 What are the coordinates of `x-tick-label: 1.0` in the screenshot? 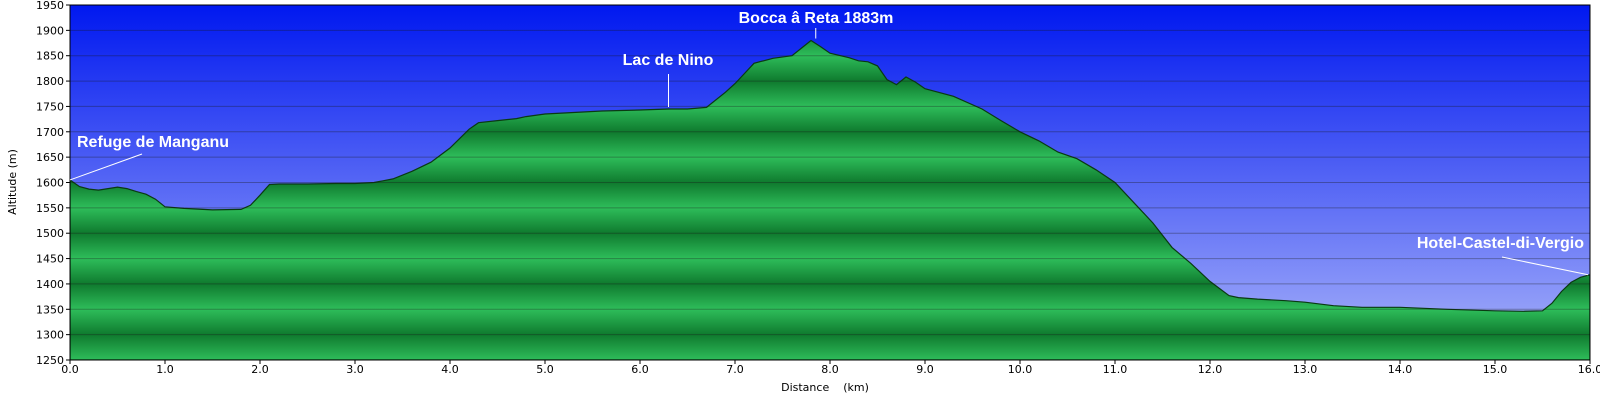 It's located at (165, 369).